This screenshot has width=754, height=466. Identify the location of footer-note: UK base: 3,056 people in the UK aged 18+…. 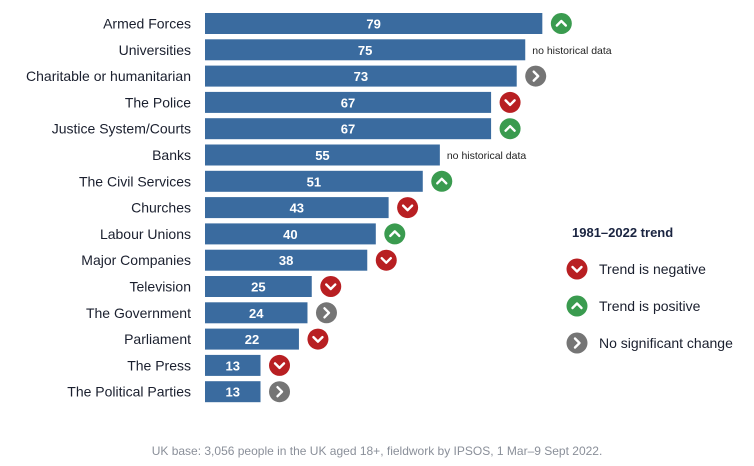
(377, 451).